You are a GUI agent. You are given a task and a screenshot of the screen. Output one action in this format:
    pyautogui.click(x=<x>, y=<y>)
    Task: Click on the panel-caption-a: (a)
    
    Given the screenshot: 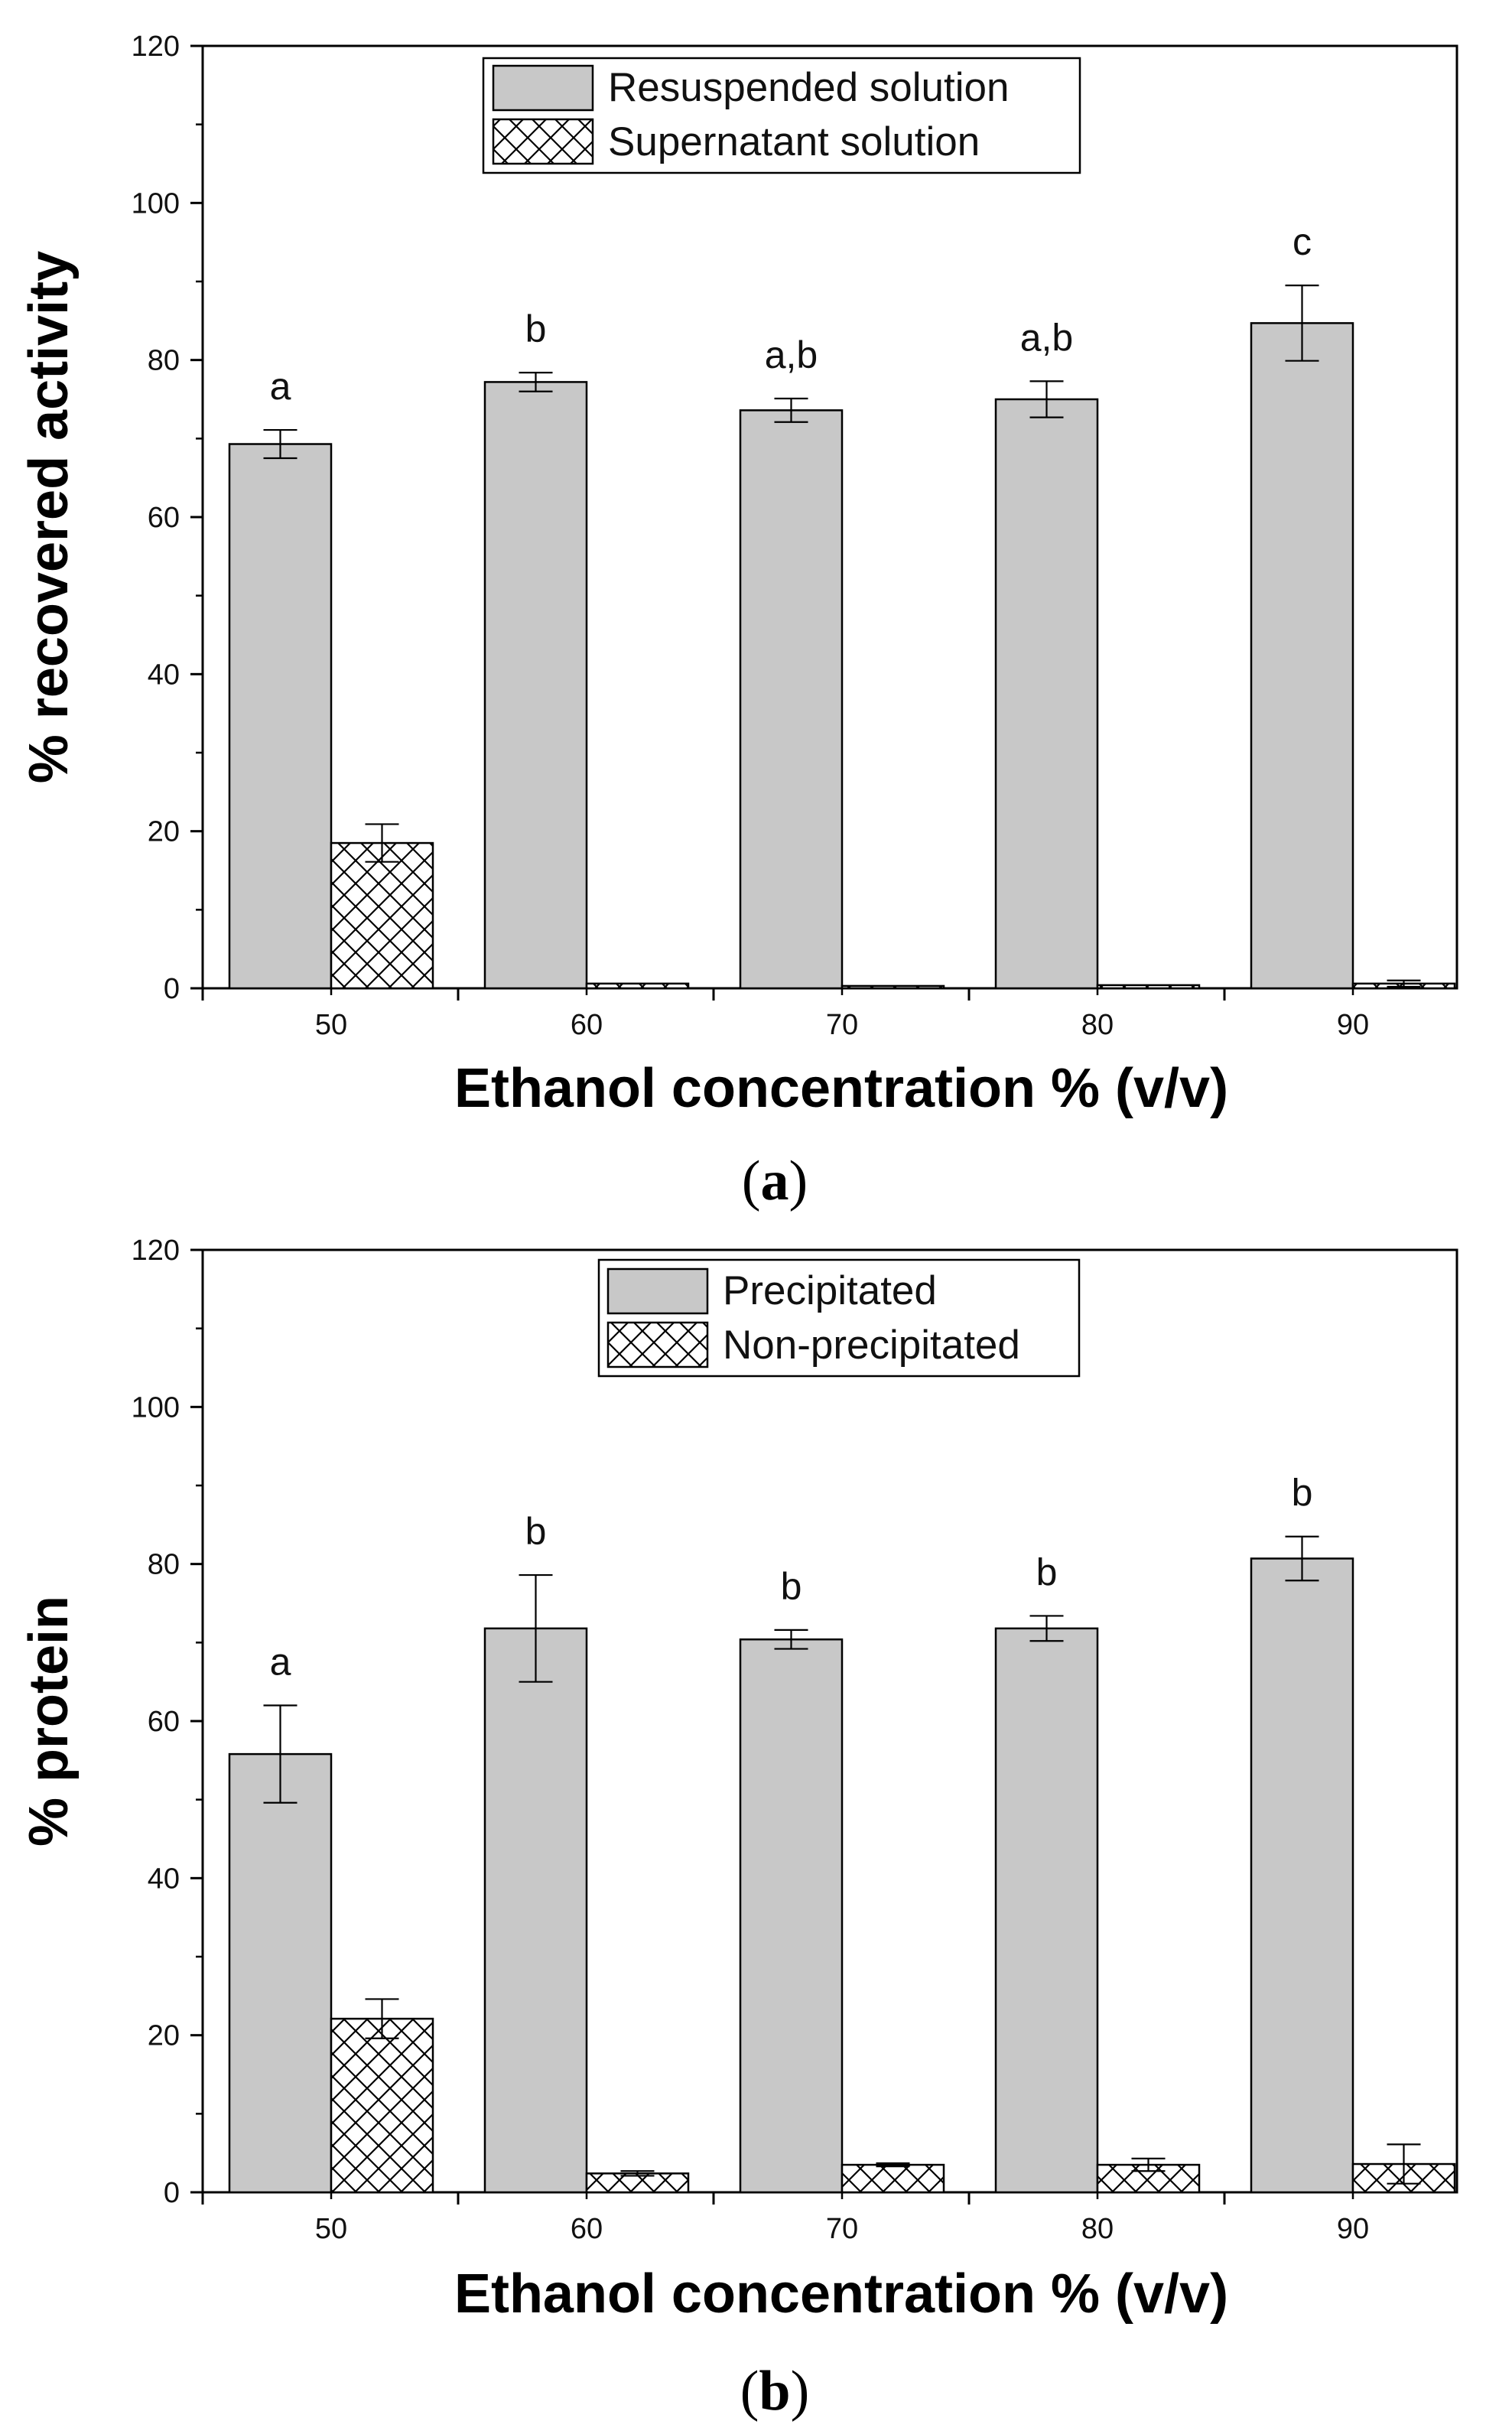 What is the action you would take?
    pyautogui.click(x=775, y=1181)
    